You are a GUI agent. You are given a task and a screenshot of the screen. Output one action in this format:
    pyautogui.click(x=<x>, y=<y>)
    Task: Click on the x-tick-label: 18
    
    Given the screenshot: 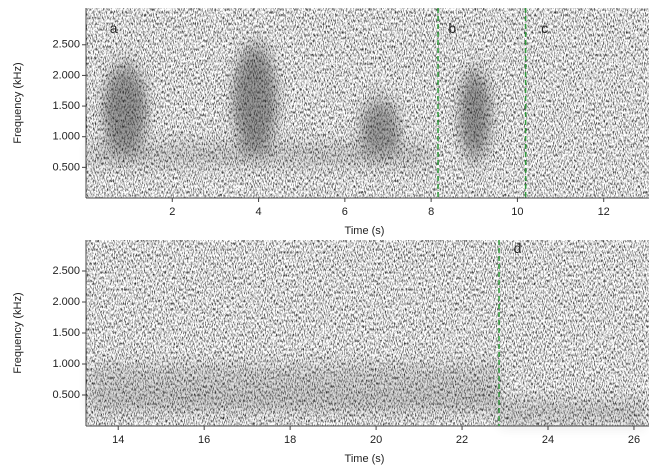 What is the action you would take?
    pyautogui.click(x=290, y=440)
    